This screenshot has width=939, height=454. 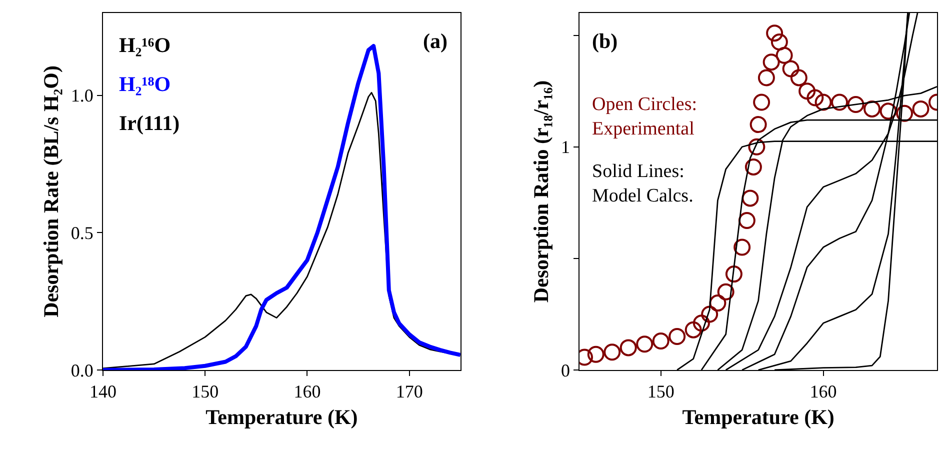 I want to click on series-label: Solid Lines: Model Calcs., so click(x=643, y=184).